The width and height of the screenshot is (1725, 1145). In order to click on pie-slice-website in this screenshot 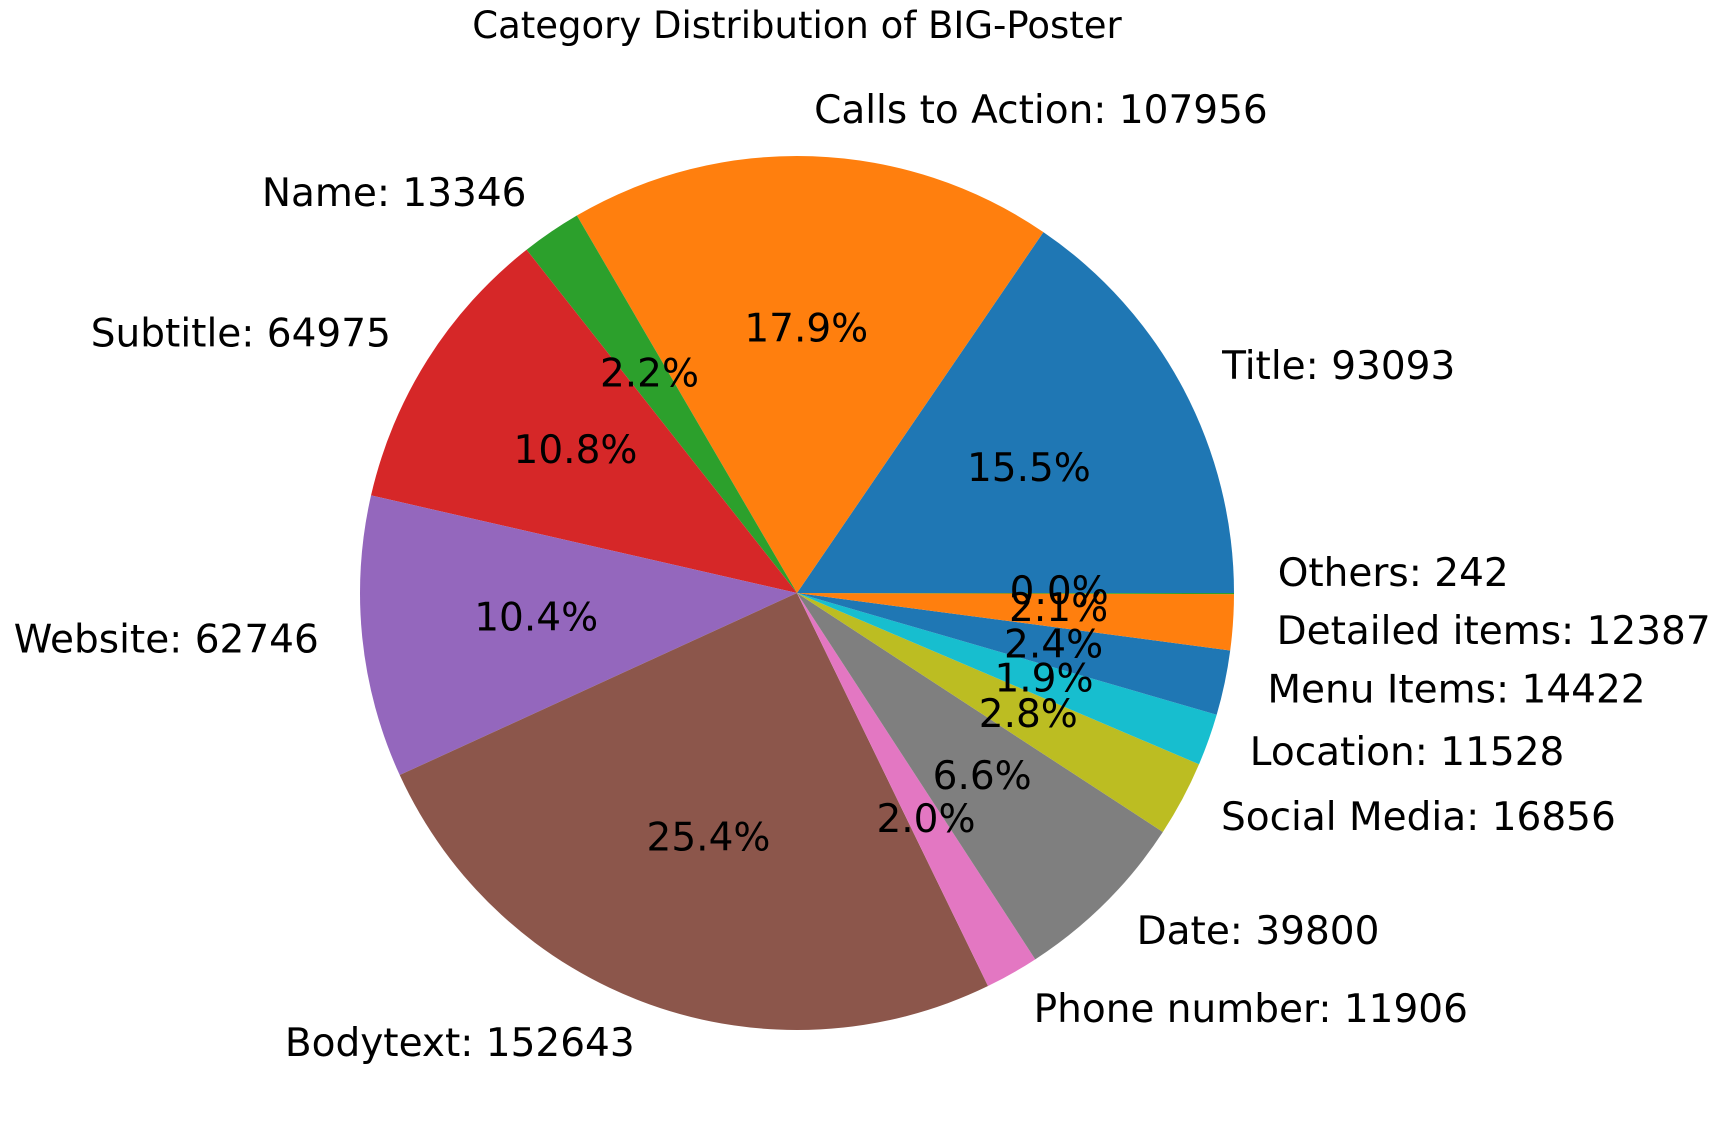, I will do `click(578, 635)`.